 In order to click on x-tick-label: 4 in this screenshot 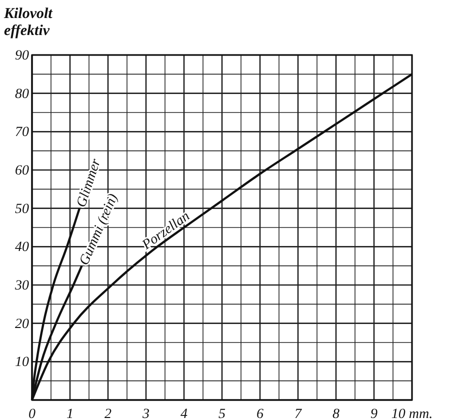, I will do `click(184, 413)`.